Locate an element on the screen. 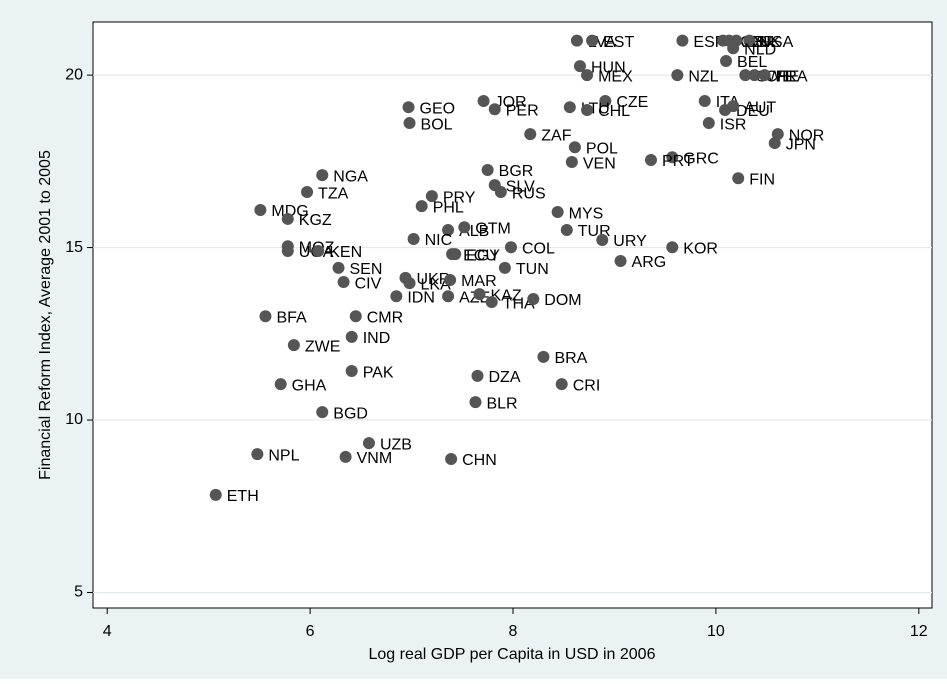 The image size is (947, 684). point-label: CMR is located at coordinates (385, 317).